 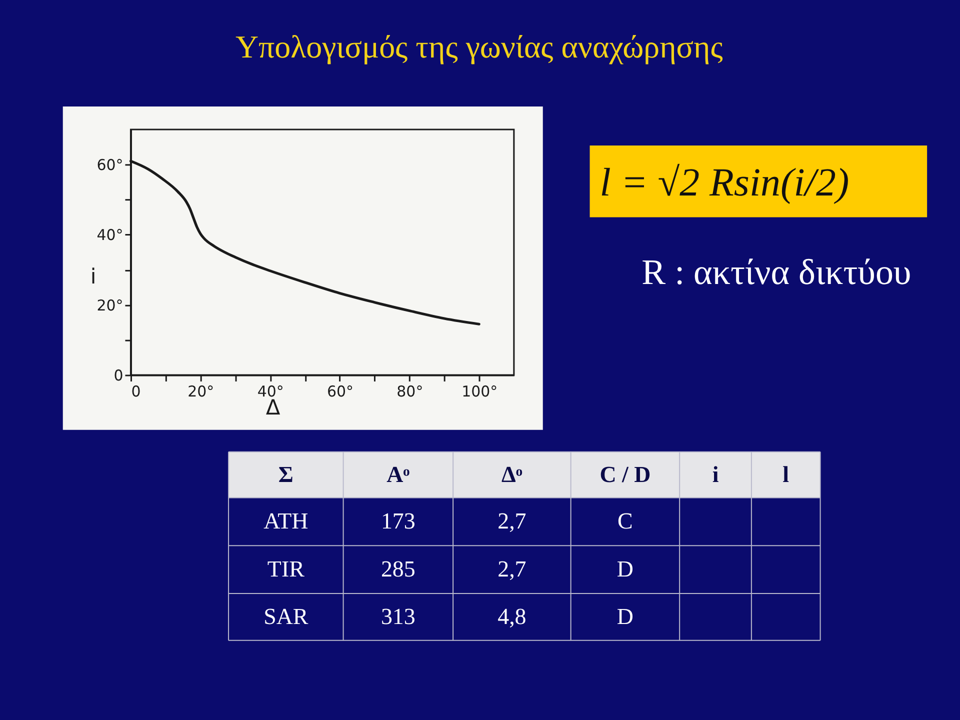 What do you see at coordinates (410, 391) in the screenshot?
I see `x-tick-label: 80°` at bounding box center [410, 391].